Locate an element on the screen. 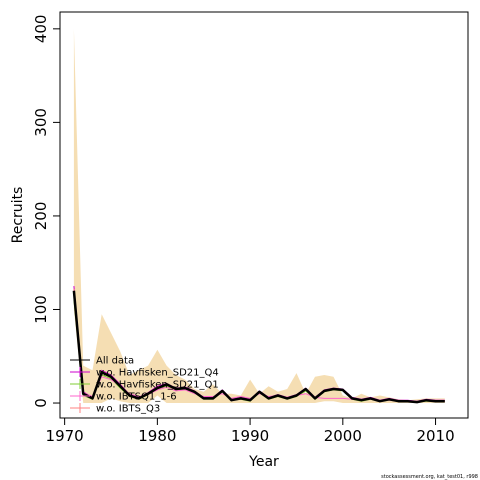 Image resolution: width=480 pixels, height=480 pixels. y-tick-label: 300 is located at coordinates (41, 122).